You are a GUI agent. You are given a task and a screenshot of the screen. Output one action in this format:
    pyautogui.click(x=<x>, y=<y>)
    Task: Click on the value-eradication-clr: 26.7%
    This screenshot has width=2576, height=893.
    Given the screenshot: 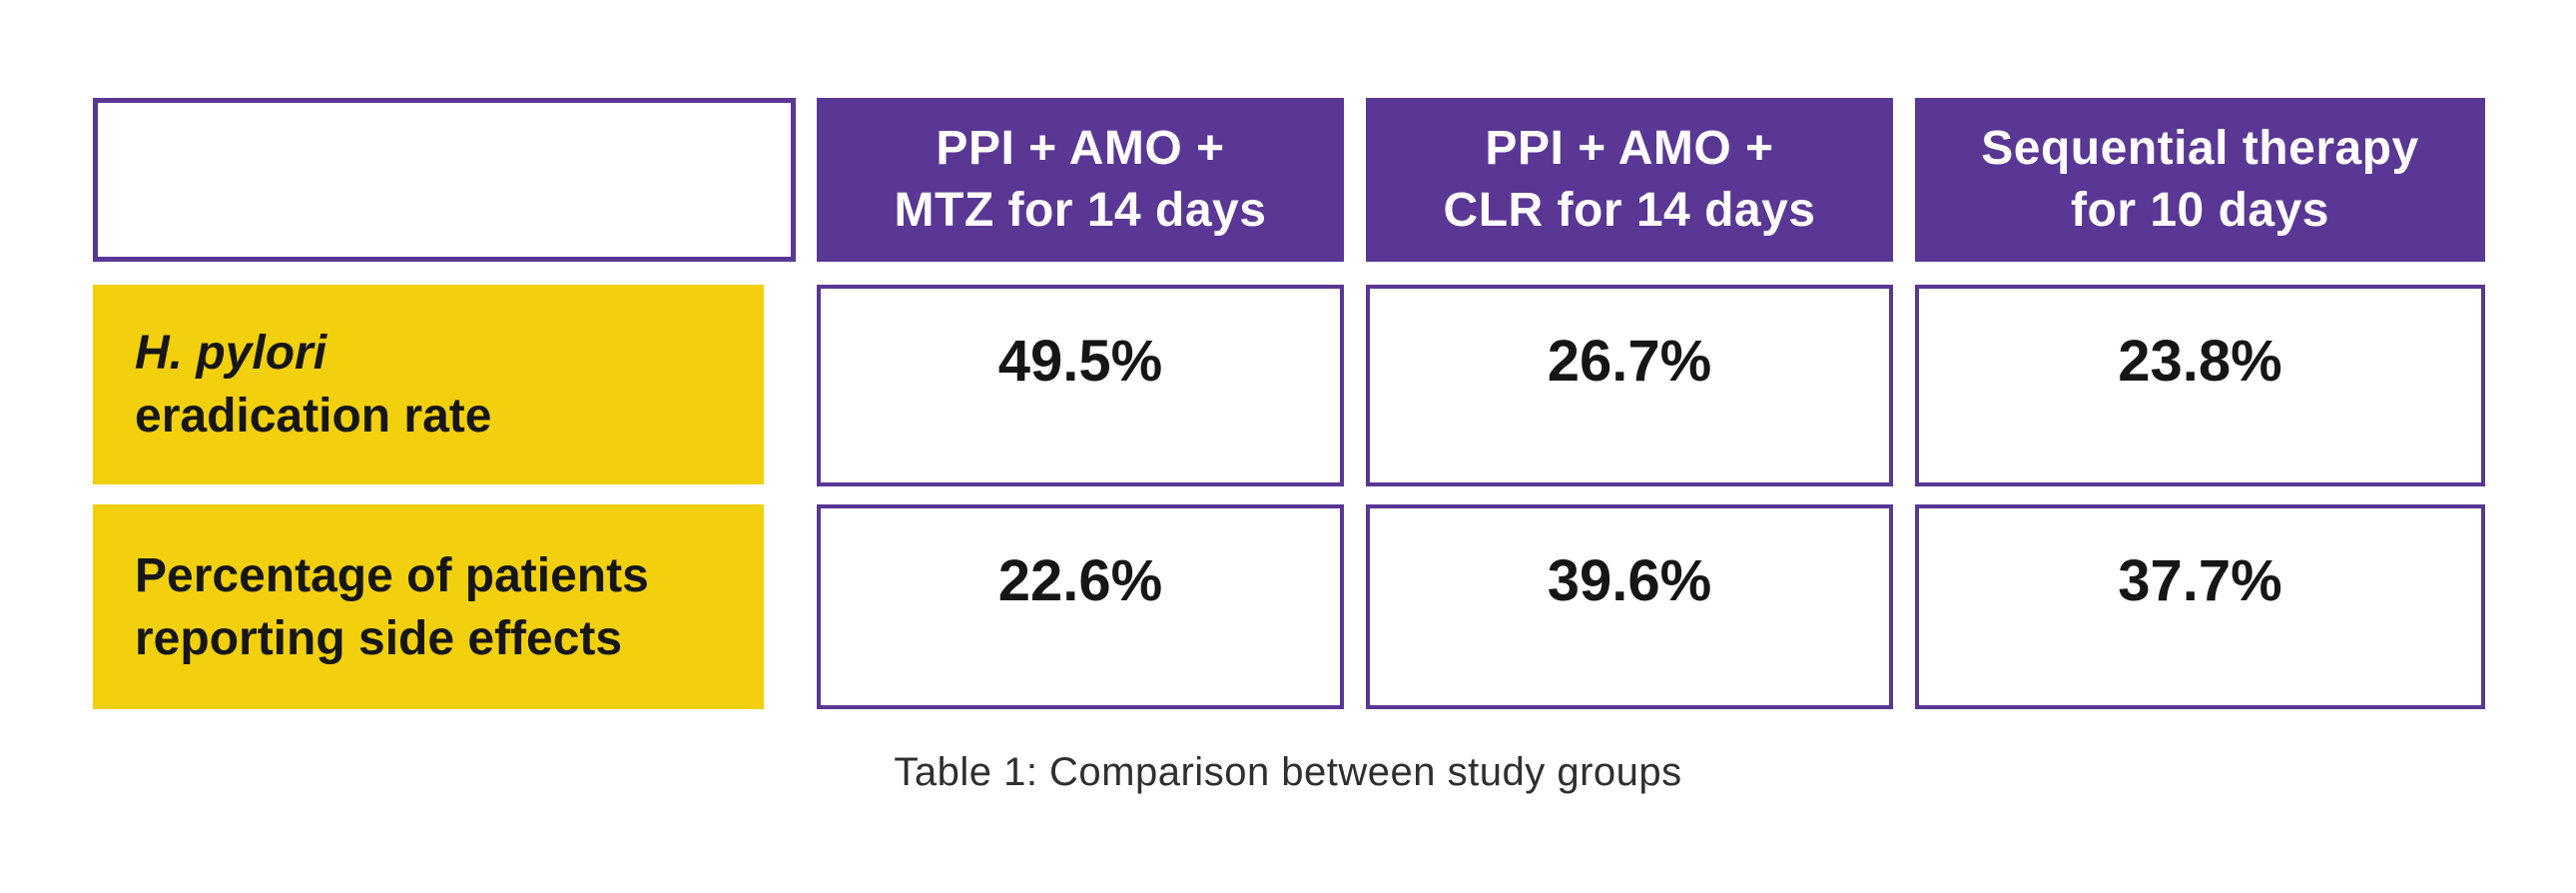 What is the action you would take?
    pyautogui.click(x=1629, y=385)
    